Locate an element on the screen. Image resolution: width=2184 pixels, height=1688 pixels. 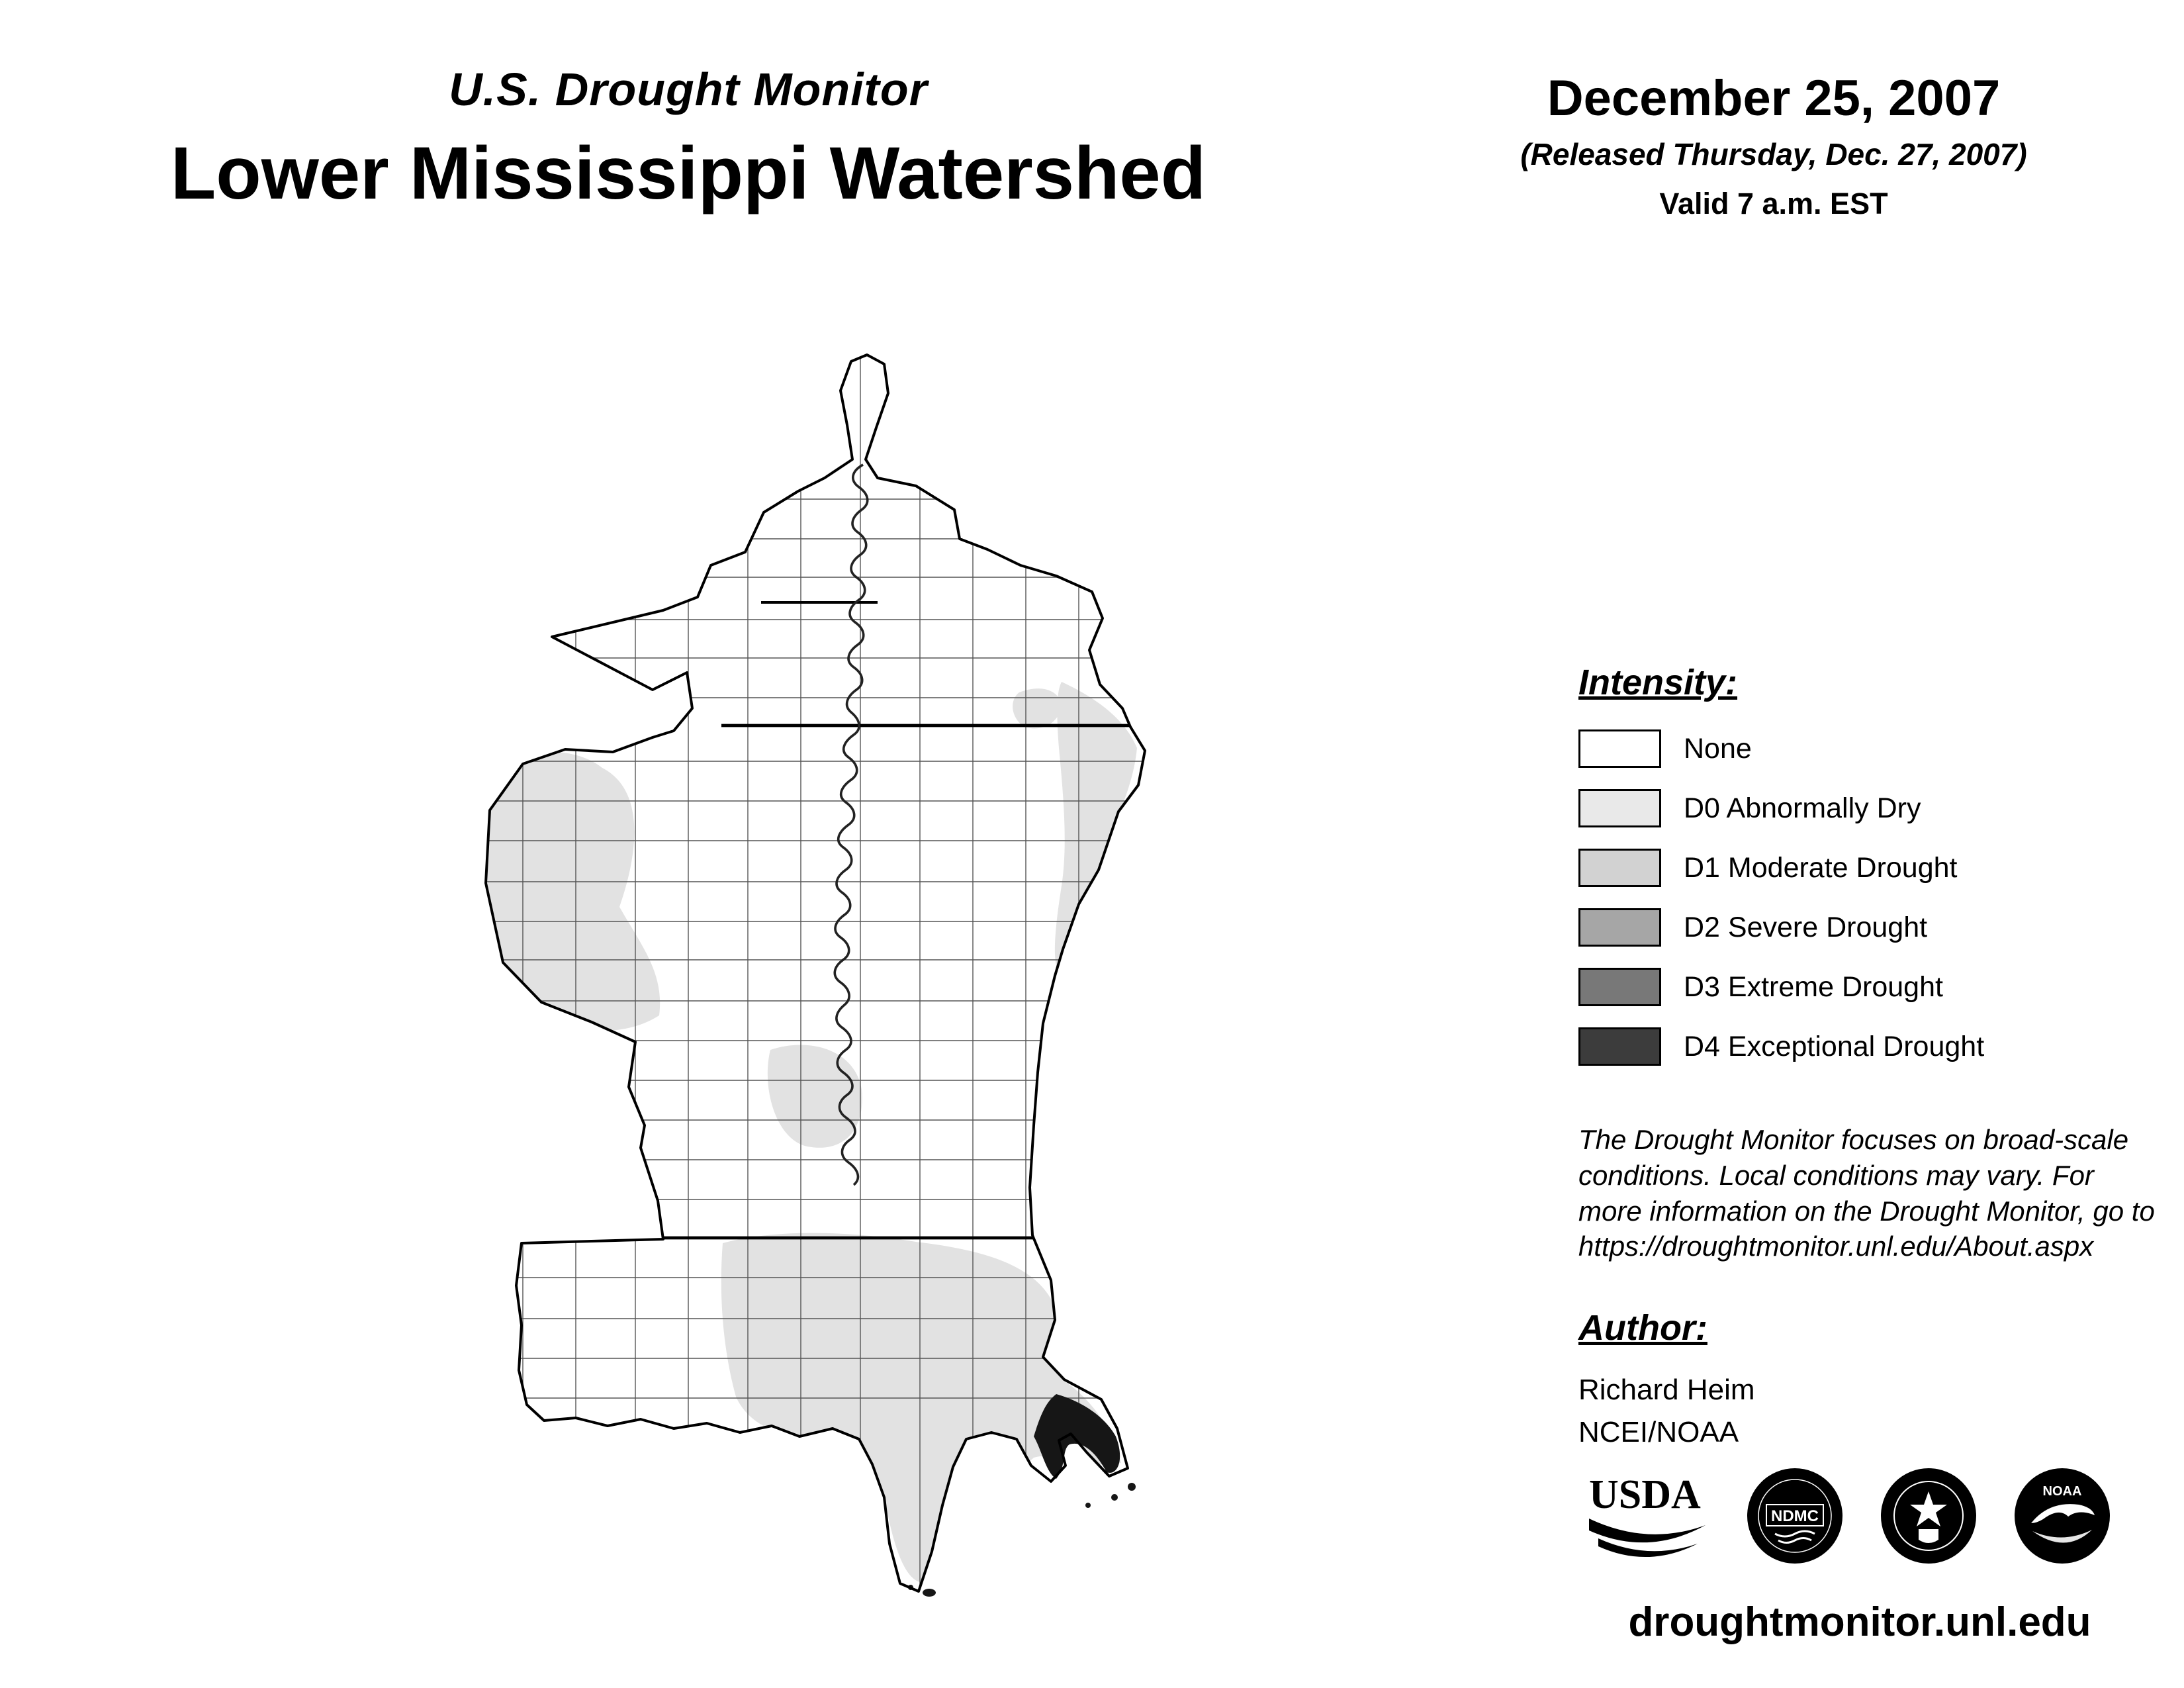
legend-row-d1: D1 Moderate Drought is located at coordinates (1876, 868).